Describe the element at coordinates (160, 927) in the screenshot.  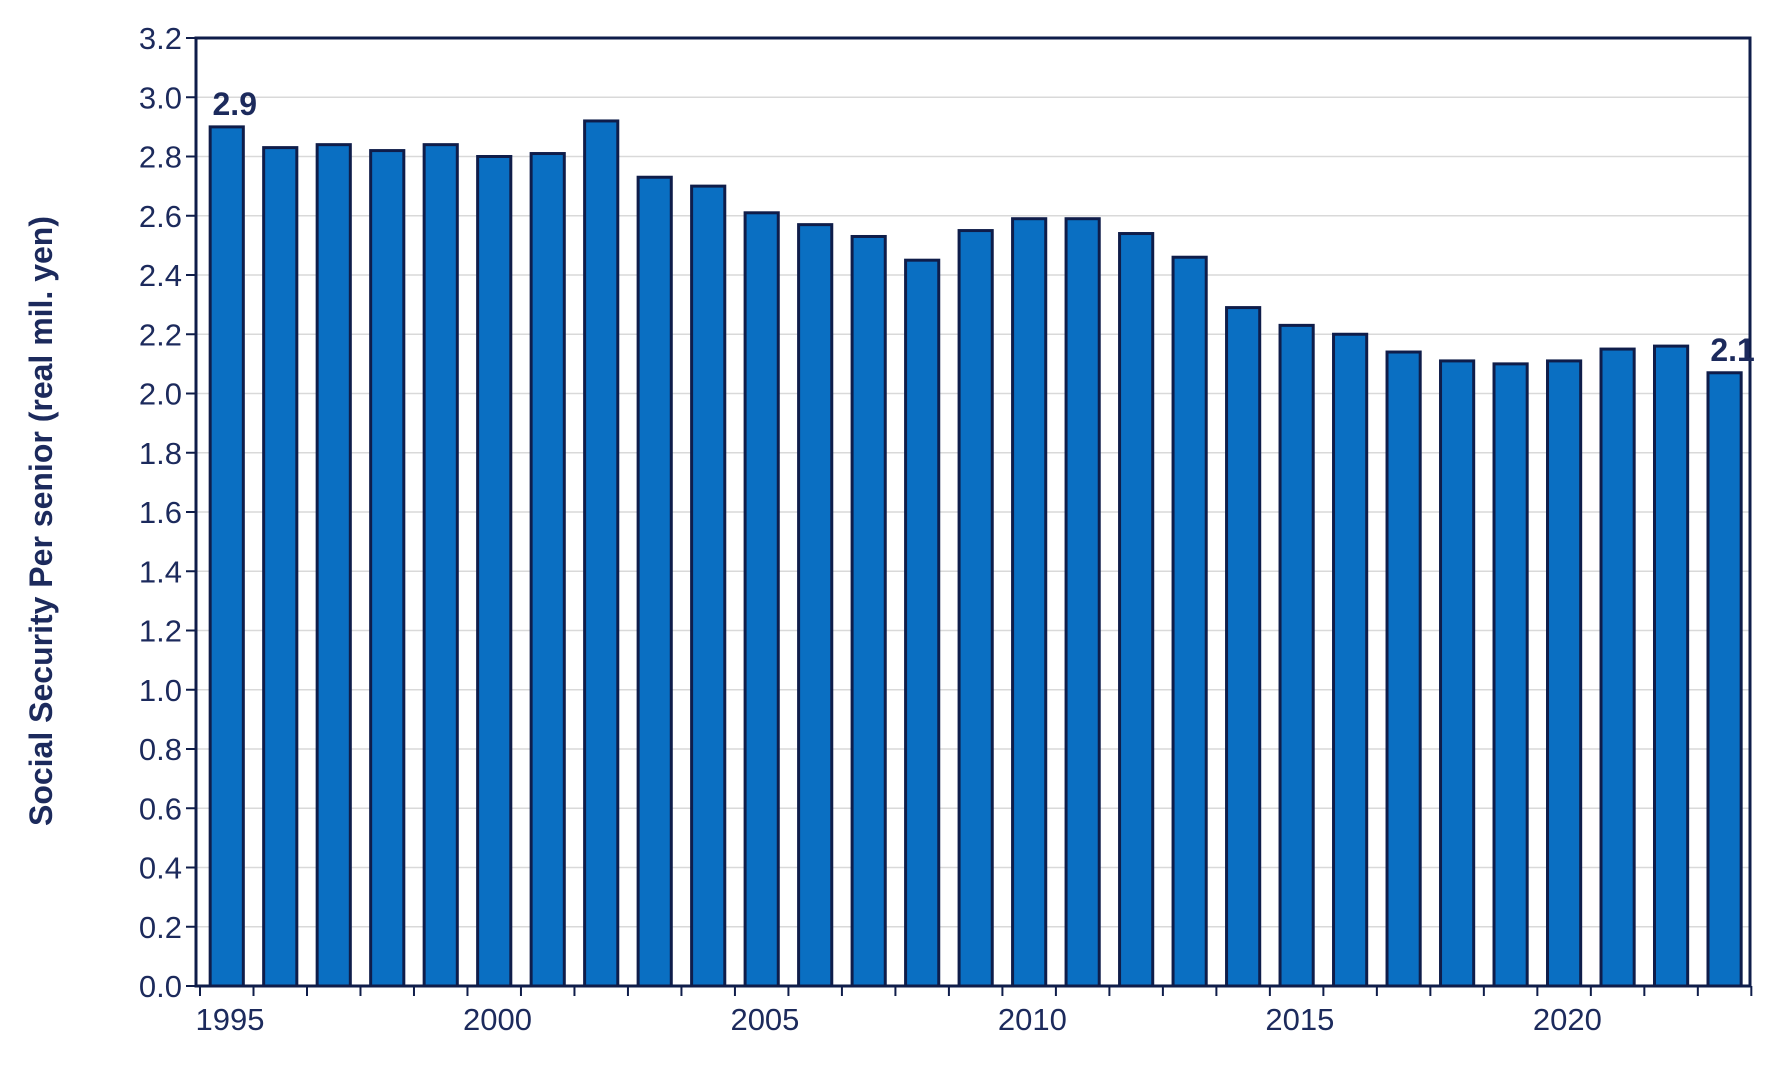
I see `y-tick-label: 0.2` at that location.